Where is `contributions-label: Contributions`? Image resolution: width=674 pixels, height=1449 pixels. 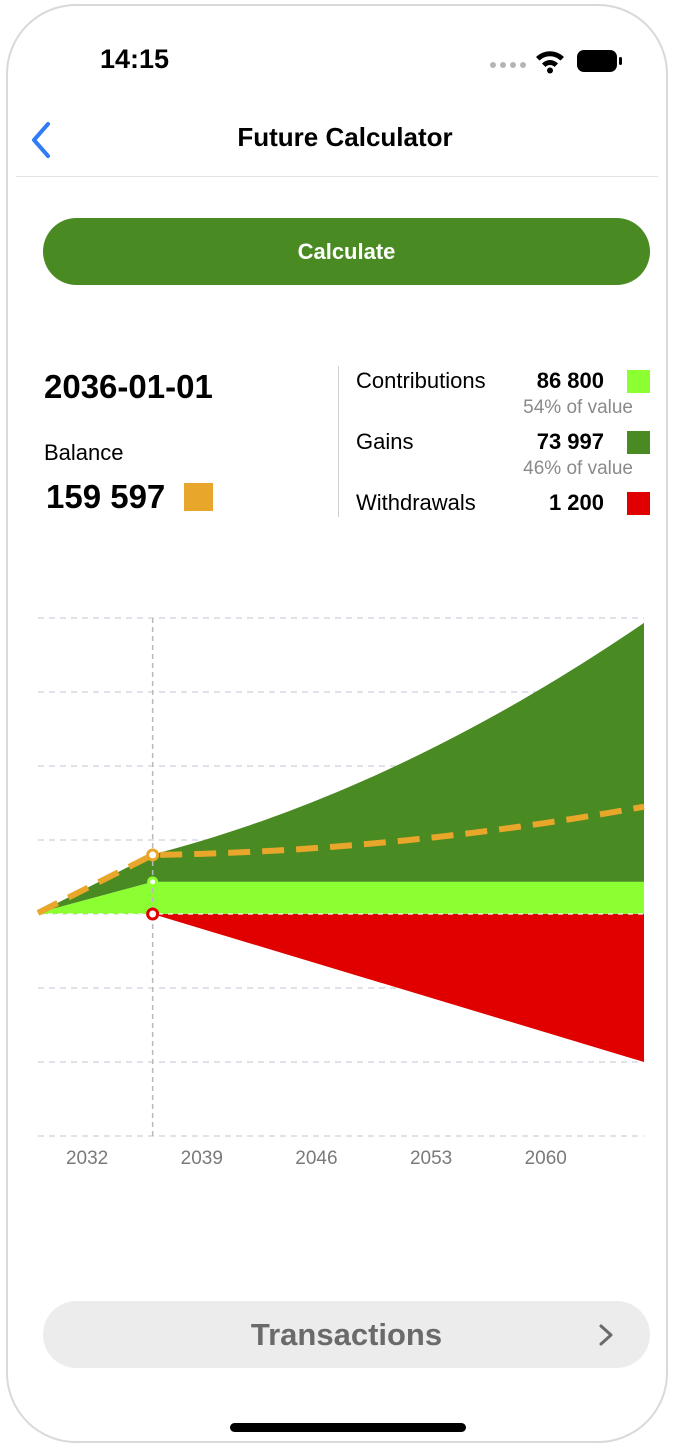
contributions-label: Contributions is located at coordinates (421, 380).